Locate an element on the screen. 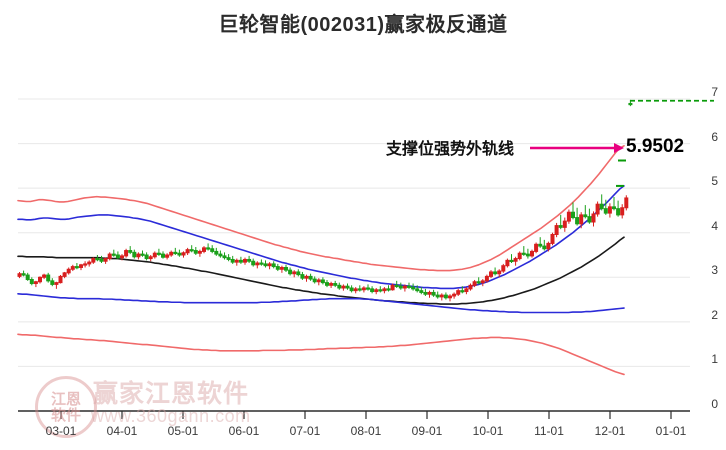  x-axis-tick-01-01: 01-01 is located at coordinates (671, 431).